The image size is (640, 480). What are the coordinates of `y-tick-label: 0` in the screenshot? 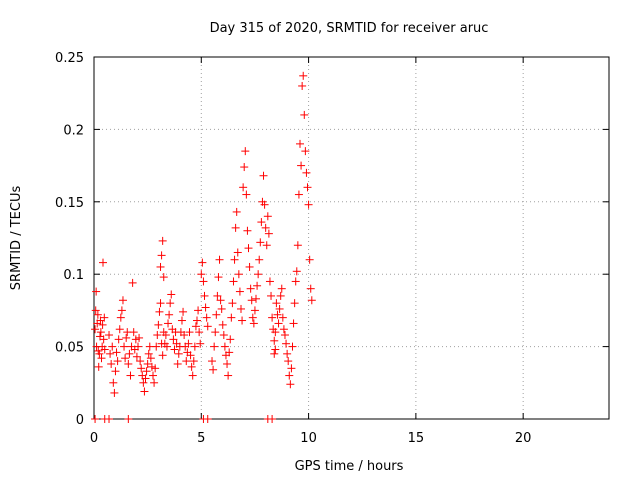 It's located at (80, 420).